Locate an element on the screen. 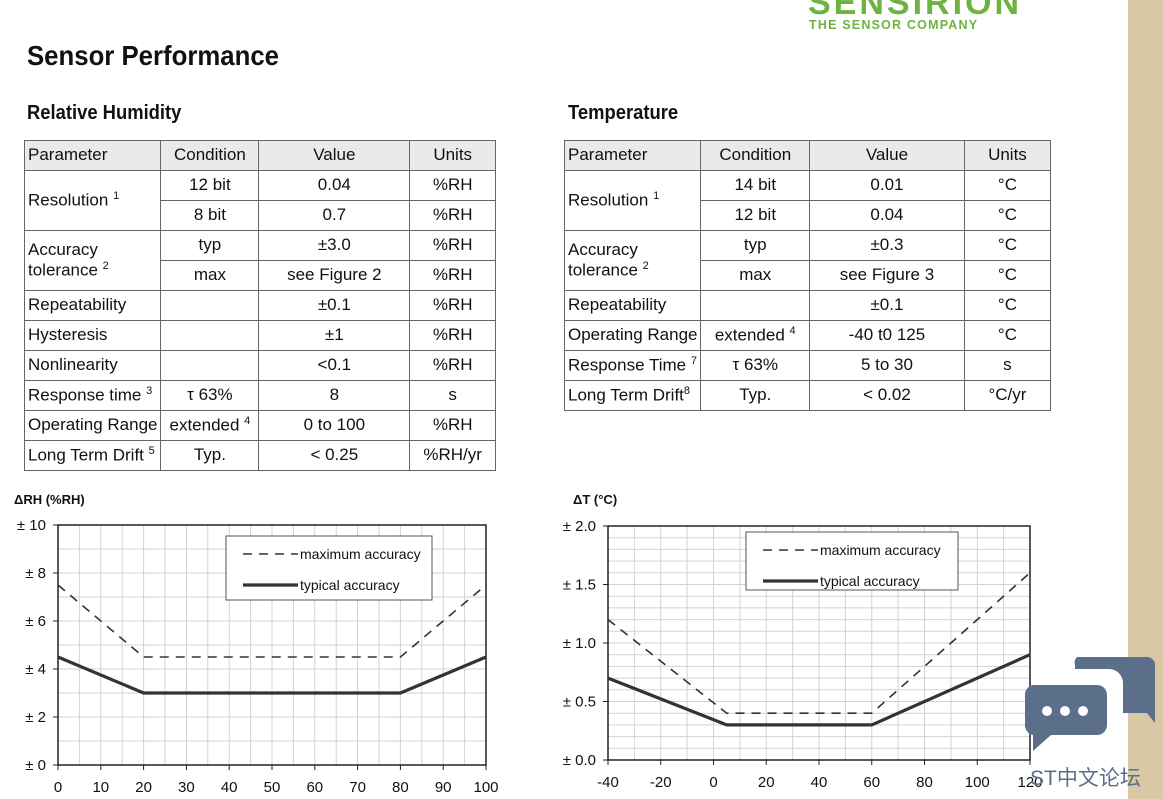 This screenshot has height=799, width=1163. value-cell: < 0.25 is located at coordinates (334, 455).